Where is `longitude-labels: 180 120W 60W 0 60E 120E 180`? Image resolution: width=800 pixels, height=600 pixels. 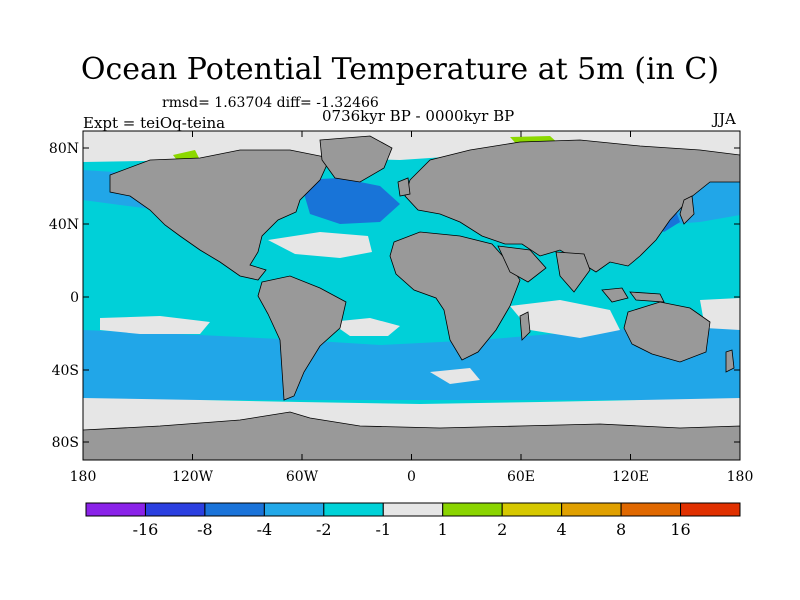 longitude-labels: 180 120W 60W 0 60E 120E 180 is located at coordinates (412, 477).